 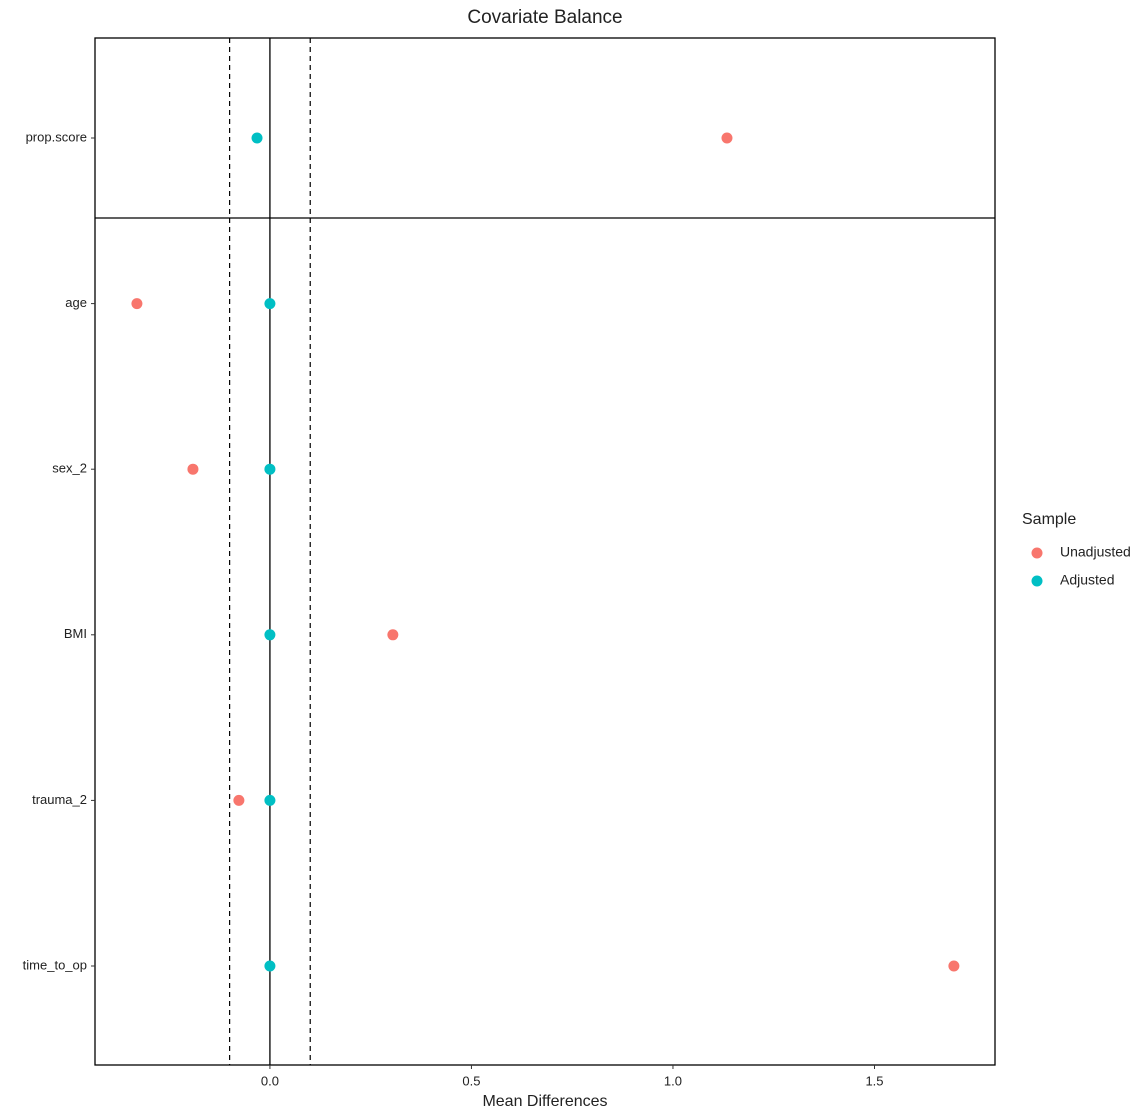 I want to click on legend-title: Sample, so click(x=1049, y=519).